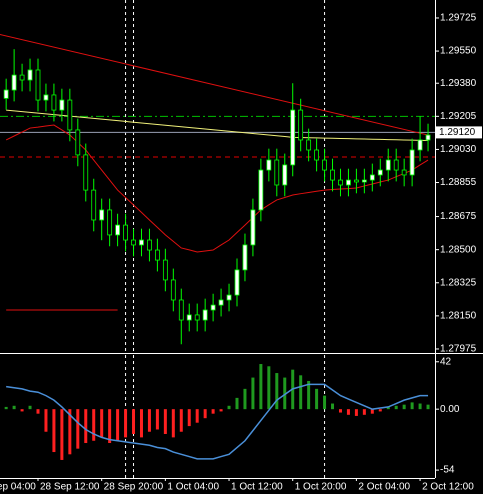 Image resolution: width=483 pixels, height=494 pixels. I want to click on y-tick-label: 1.28500, so click(458, 249).